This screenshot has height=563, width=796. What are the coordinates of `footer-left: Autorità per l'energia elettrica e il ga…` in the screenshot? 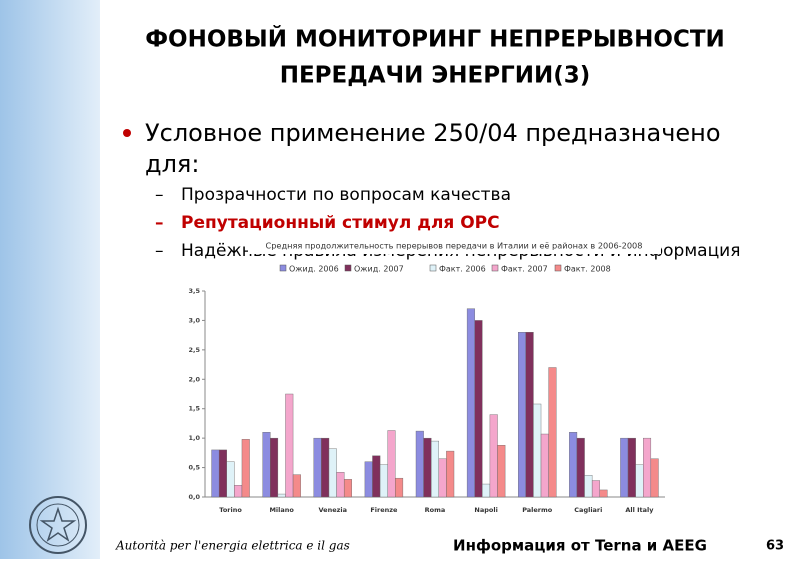 It's located at (232, 546).